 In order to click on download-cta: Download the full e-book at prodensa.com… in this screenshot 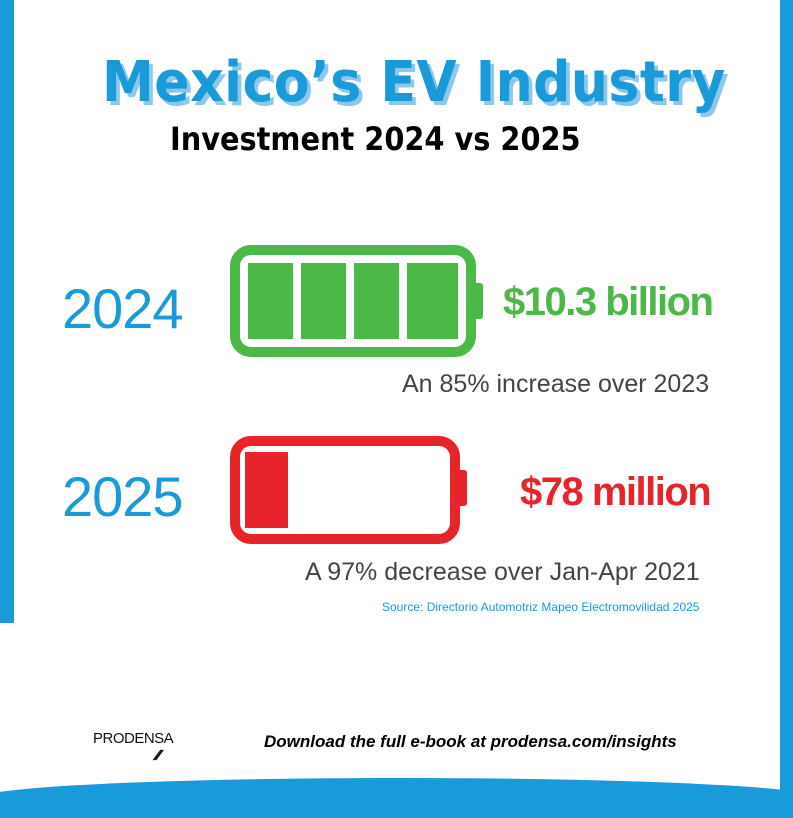, I will do `click(470, 741)`.